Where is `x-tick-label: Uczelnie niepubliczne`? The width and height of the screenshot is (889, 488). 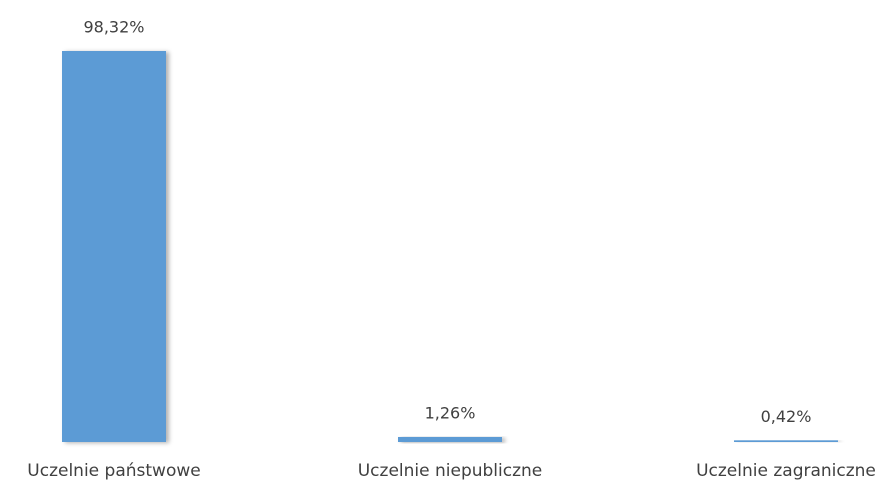
x-tick-label: Uczelnie niepubliczne is located at coordinates (450, 471).